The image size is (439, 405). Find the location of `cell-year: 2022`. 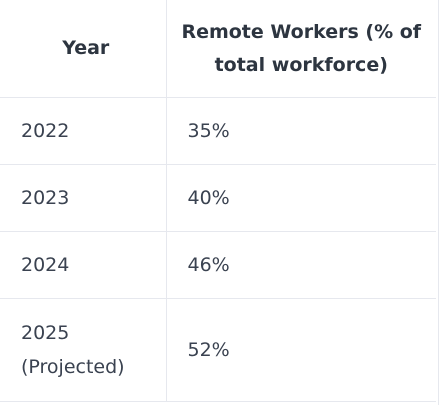

cell-year: 2022 is located at coordinates (83, 131).